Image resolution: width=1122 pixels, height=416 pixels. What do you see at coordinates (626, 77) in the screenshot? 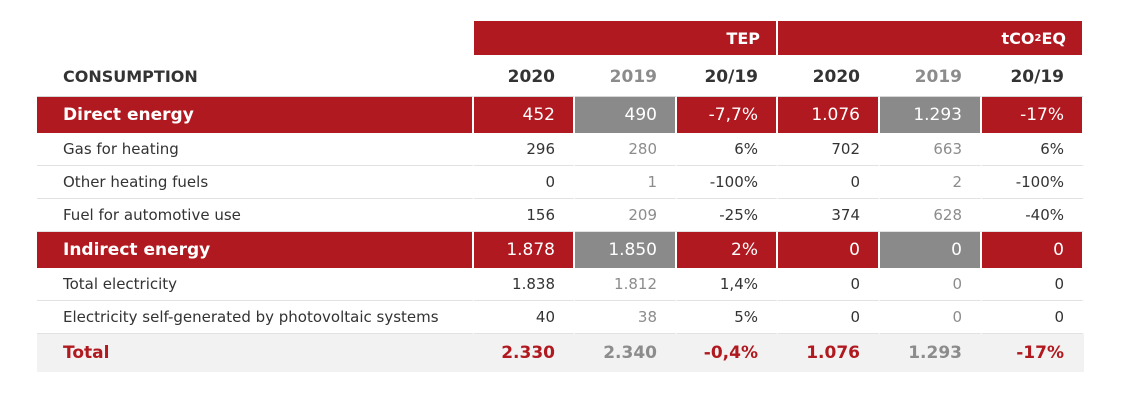
I see `column-header-tep-2019: 2019` at bounding box center [626, 77].